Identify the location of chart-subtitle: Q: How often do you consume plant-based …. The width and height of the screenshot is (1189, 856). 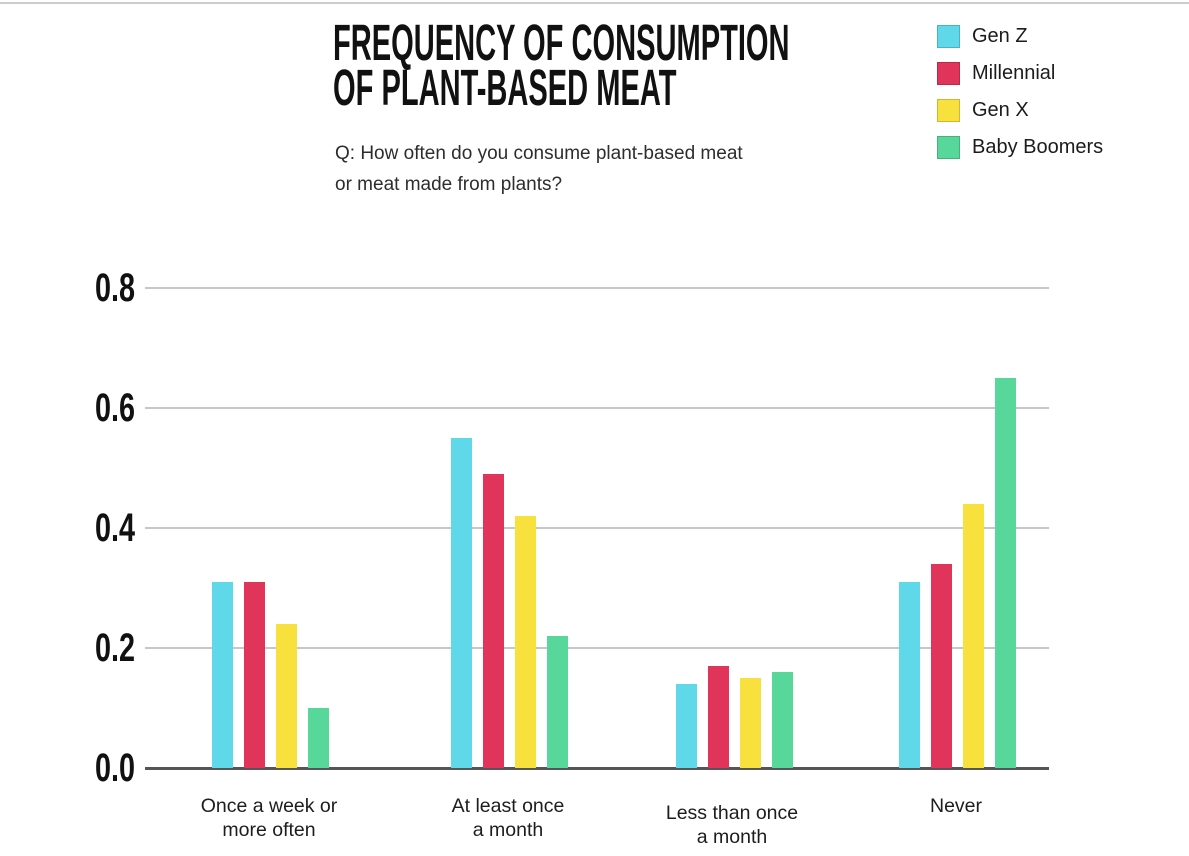
(539, 169).